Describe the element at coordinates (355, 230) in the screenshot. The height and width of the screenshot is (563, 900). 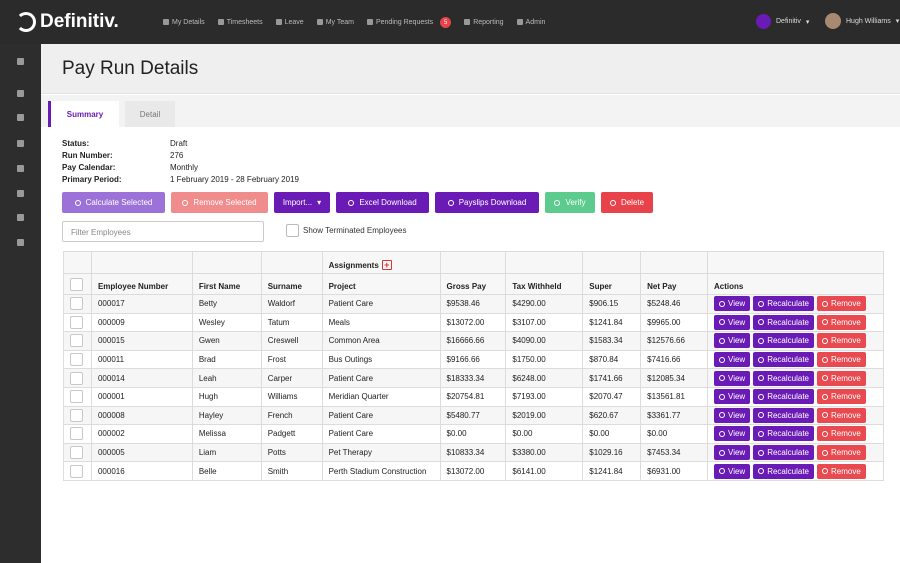
I see `checkbox-label: Show Terminated Employees` at that location.